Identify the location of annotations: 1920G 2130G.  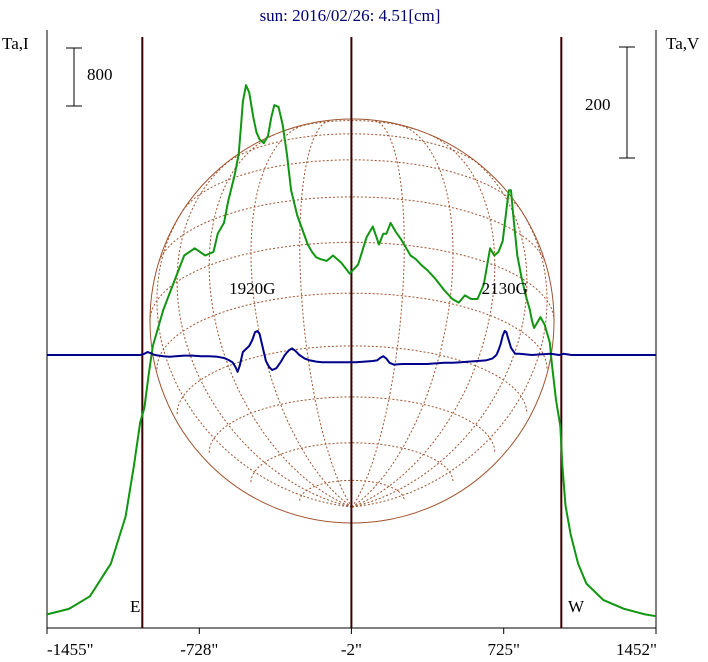
(378, 288).